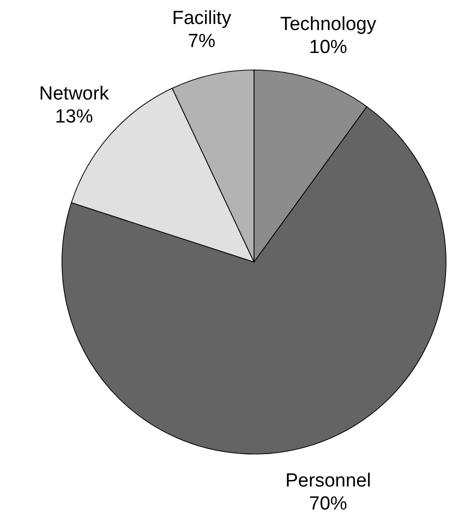 This screenshot has width=459, height=520. I want to click on slice-label: Network, so click(74, 93).